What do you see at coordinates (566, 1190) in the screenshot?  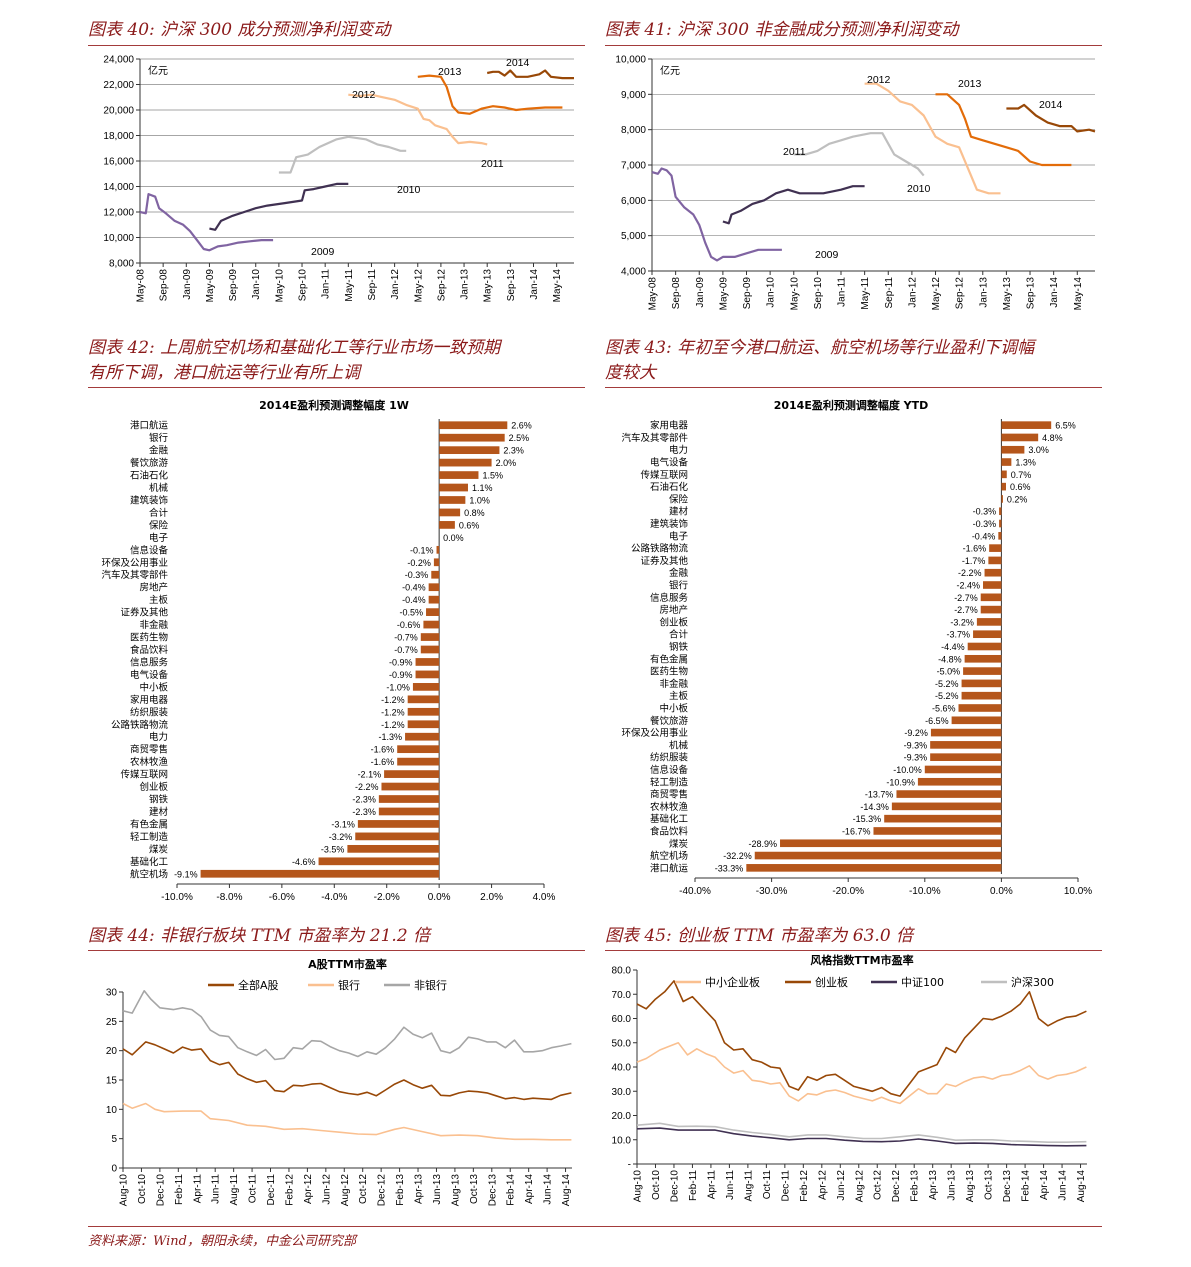 I see `fig44-x-tick-label: Aug-14` at bounding box center [566, 1190].